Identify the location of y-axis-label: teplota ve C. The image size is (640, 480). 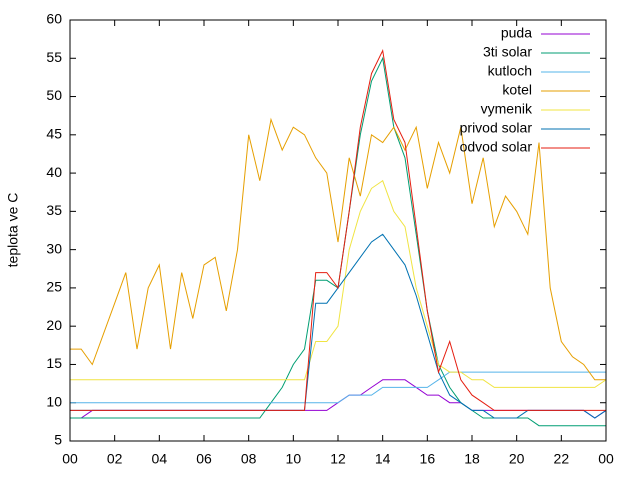
(13, 230).